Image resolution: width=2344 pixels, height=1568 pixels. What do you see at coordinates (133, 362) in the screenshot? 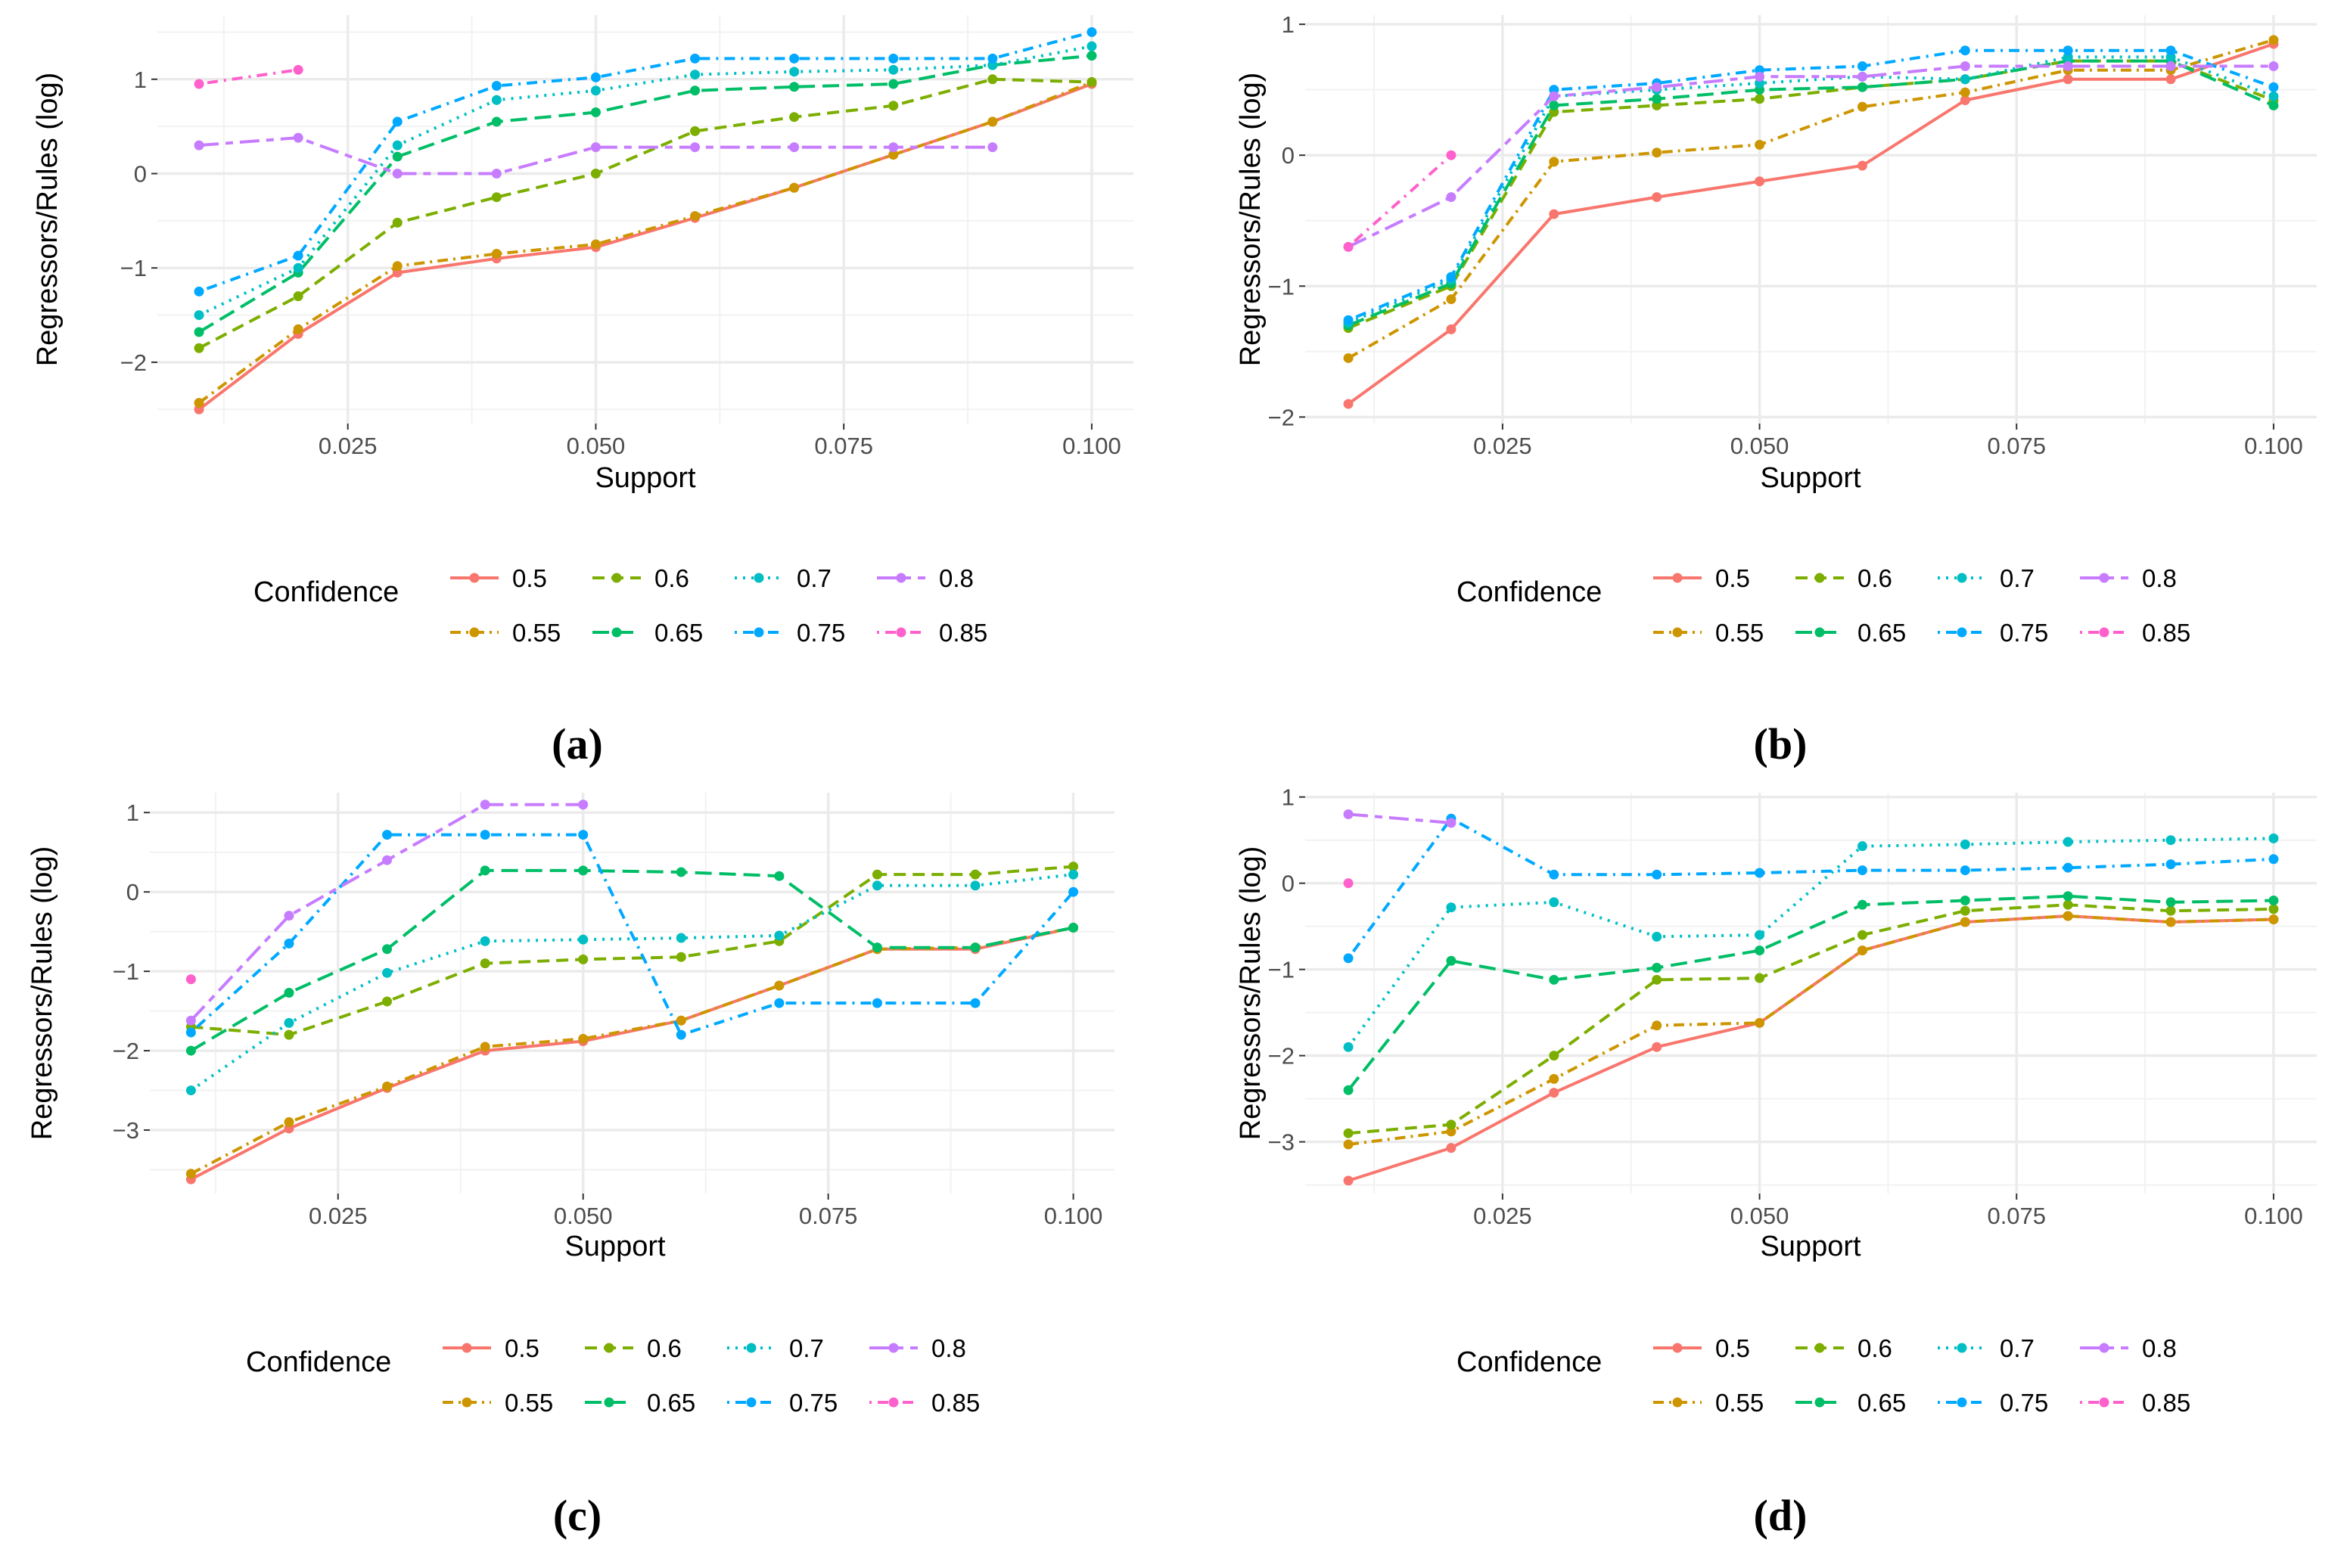
I see `panel-a-y-tick-label: −2` at bounding box center [133, 362].